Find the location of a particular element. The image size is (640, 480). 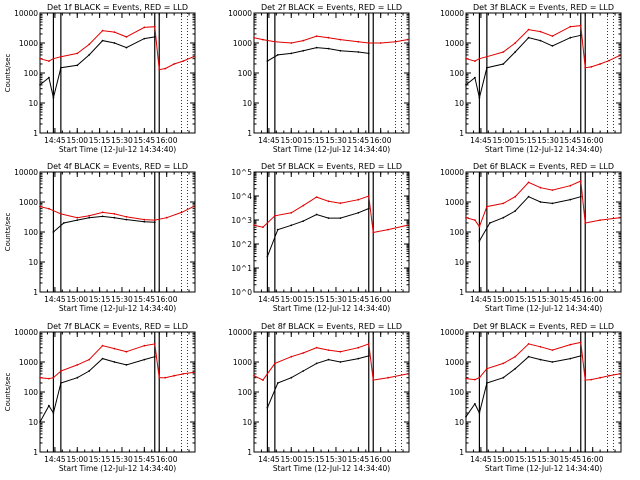

plot-title: Det 1f BLACK = Events, RED = LLD is located at coordinates (117, 7).